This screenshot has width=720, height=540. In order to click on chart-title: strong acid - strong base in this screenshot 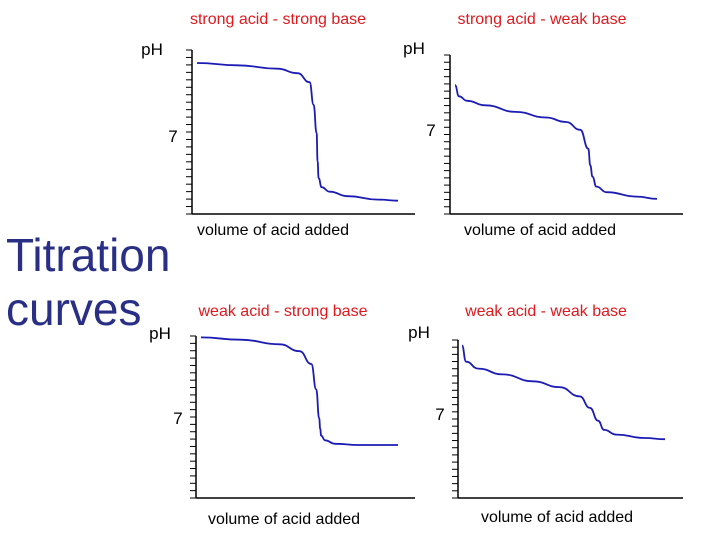, I will do `click(278, 19)`.